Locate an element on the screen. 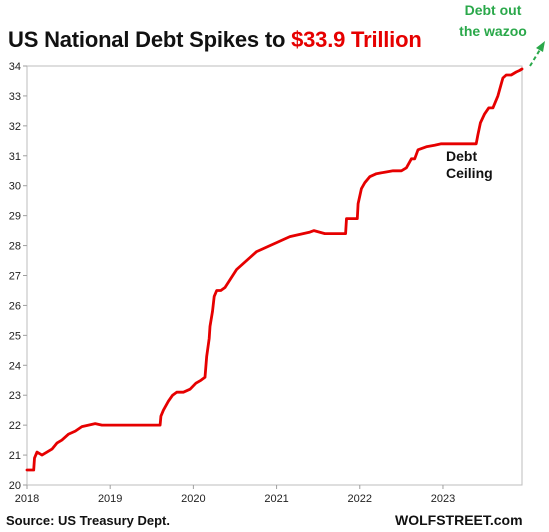  y-tick-label: 33 is located at coordinates (15, 97).